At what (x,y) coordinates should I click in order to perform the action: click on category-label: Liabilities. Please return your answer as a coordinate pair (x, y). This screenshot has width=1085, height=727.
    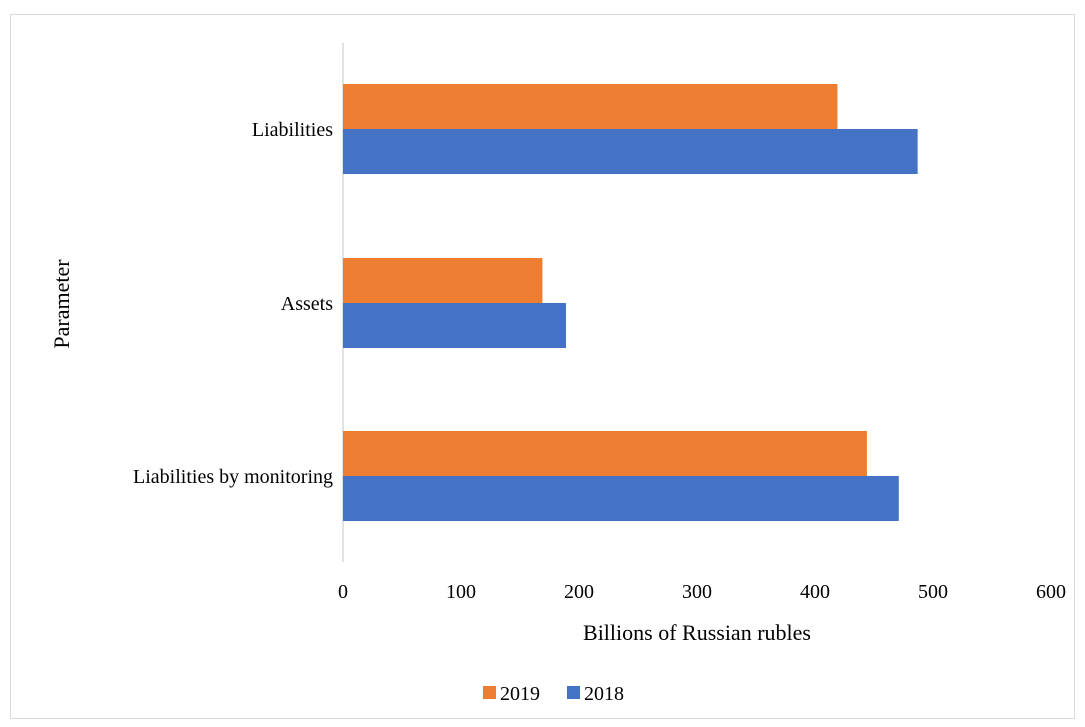
    Looking at the image, I should click on (292, 130).